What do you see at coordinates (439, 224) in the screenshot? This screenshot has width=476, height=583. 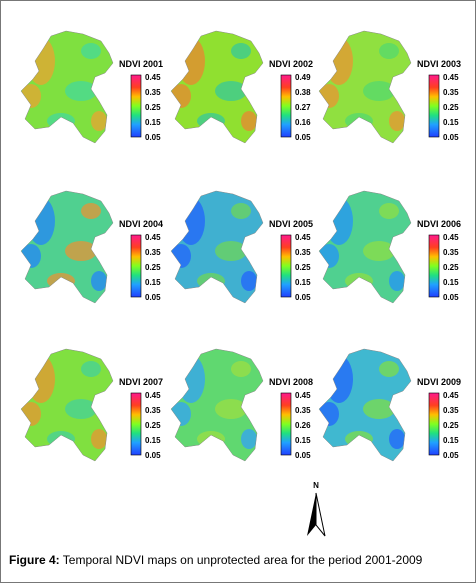 I see `panel-title: NDVI 2006` at bounding box center [439, 224].